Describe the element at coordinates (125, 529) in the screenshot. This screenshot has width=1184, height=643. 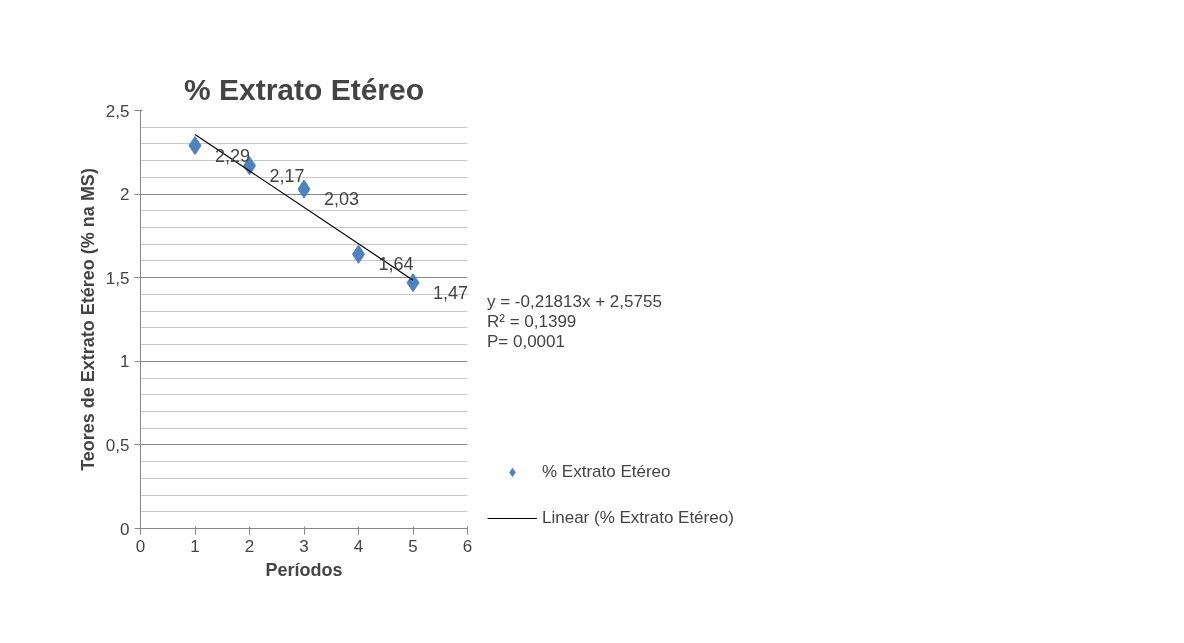
I see `y-tick-label: 0` at that location.